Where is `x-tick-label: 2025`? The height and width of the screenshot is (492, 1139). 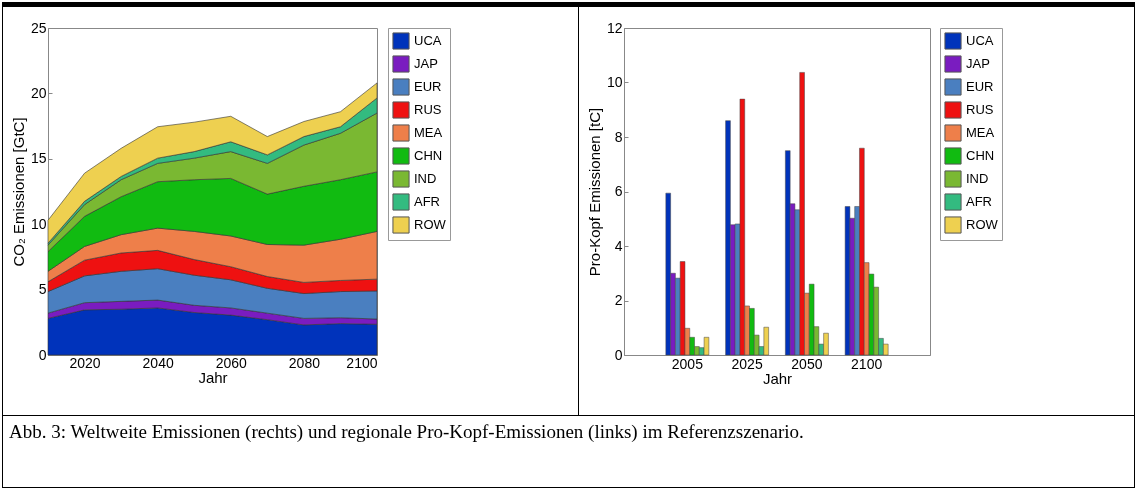 x-tick-label: 2025 is located at coordinates (747, 363).